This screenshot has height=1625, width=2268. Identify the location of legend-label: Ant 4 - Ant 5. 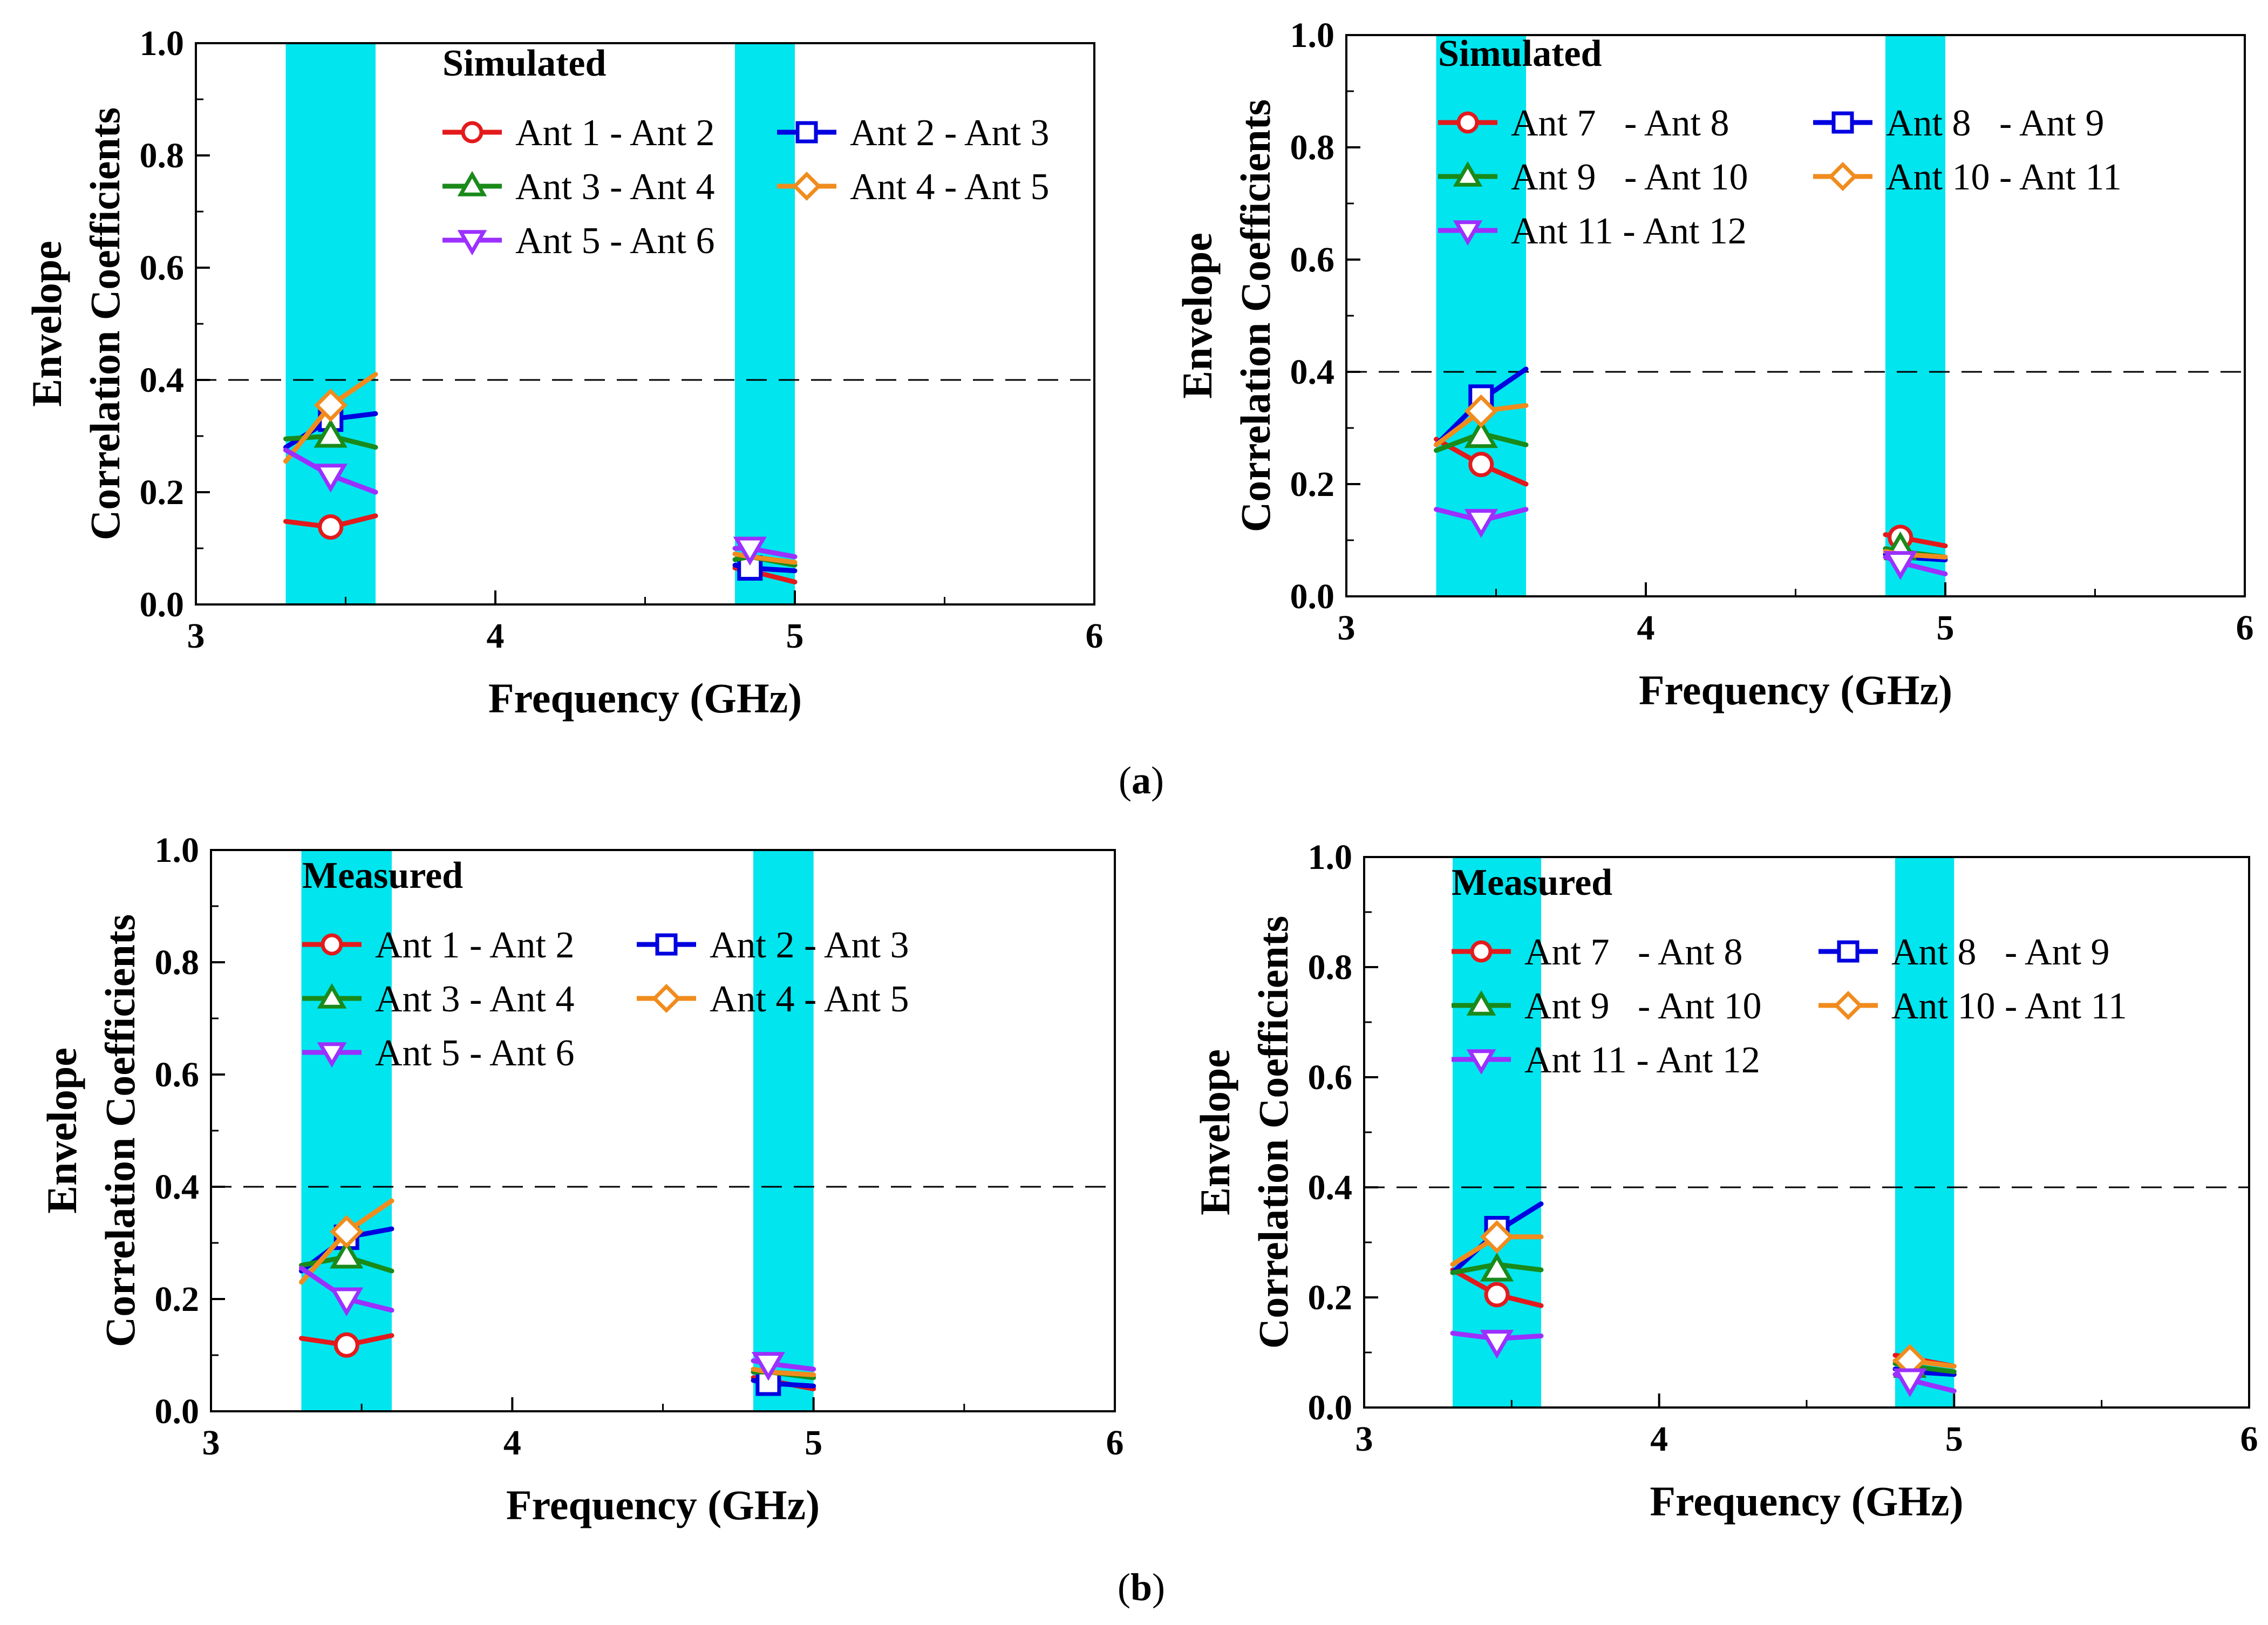
(809, 999).